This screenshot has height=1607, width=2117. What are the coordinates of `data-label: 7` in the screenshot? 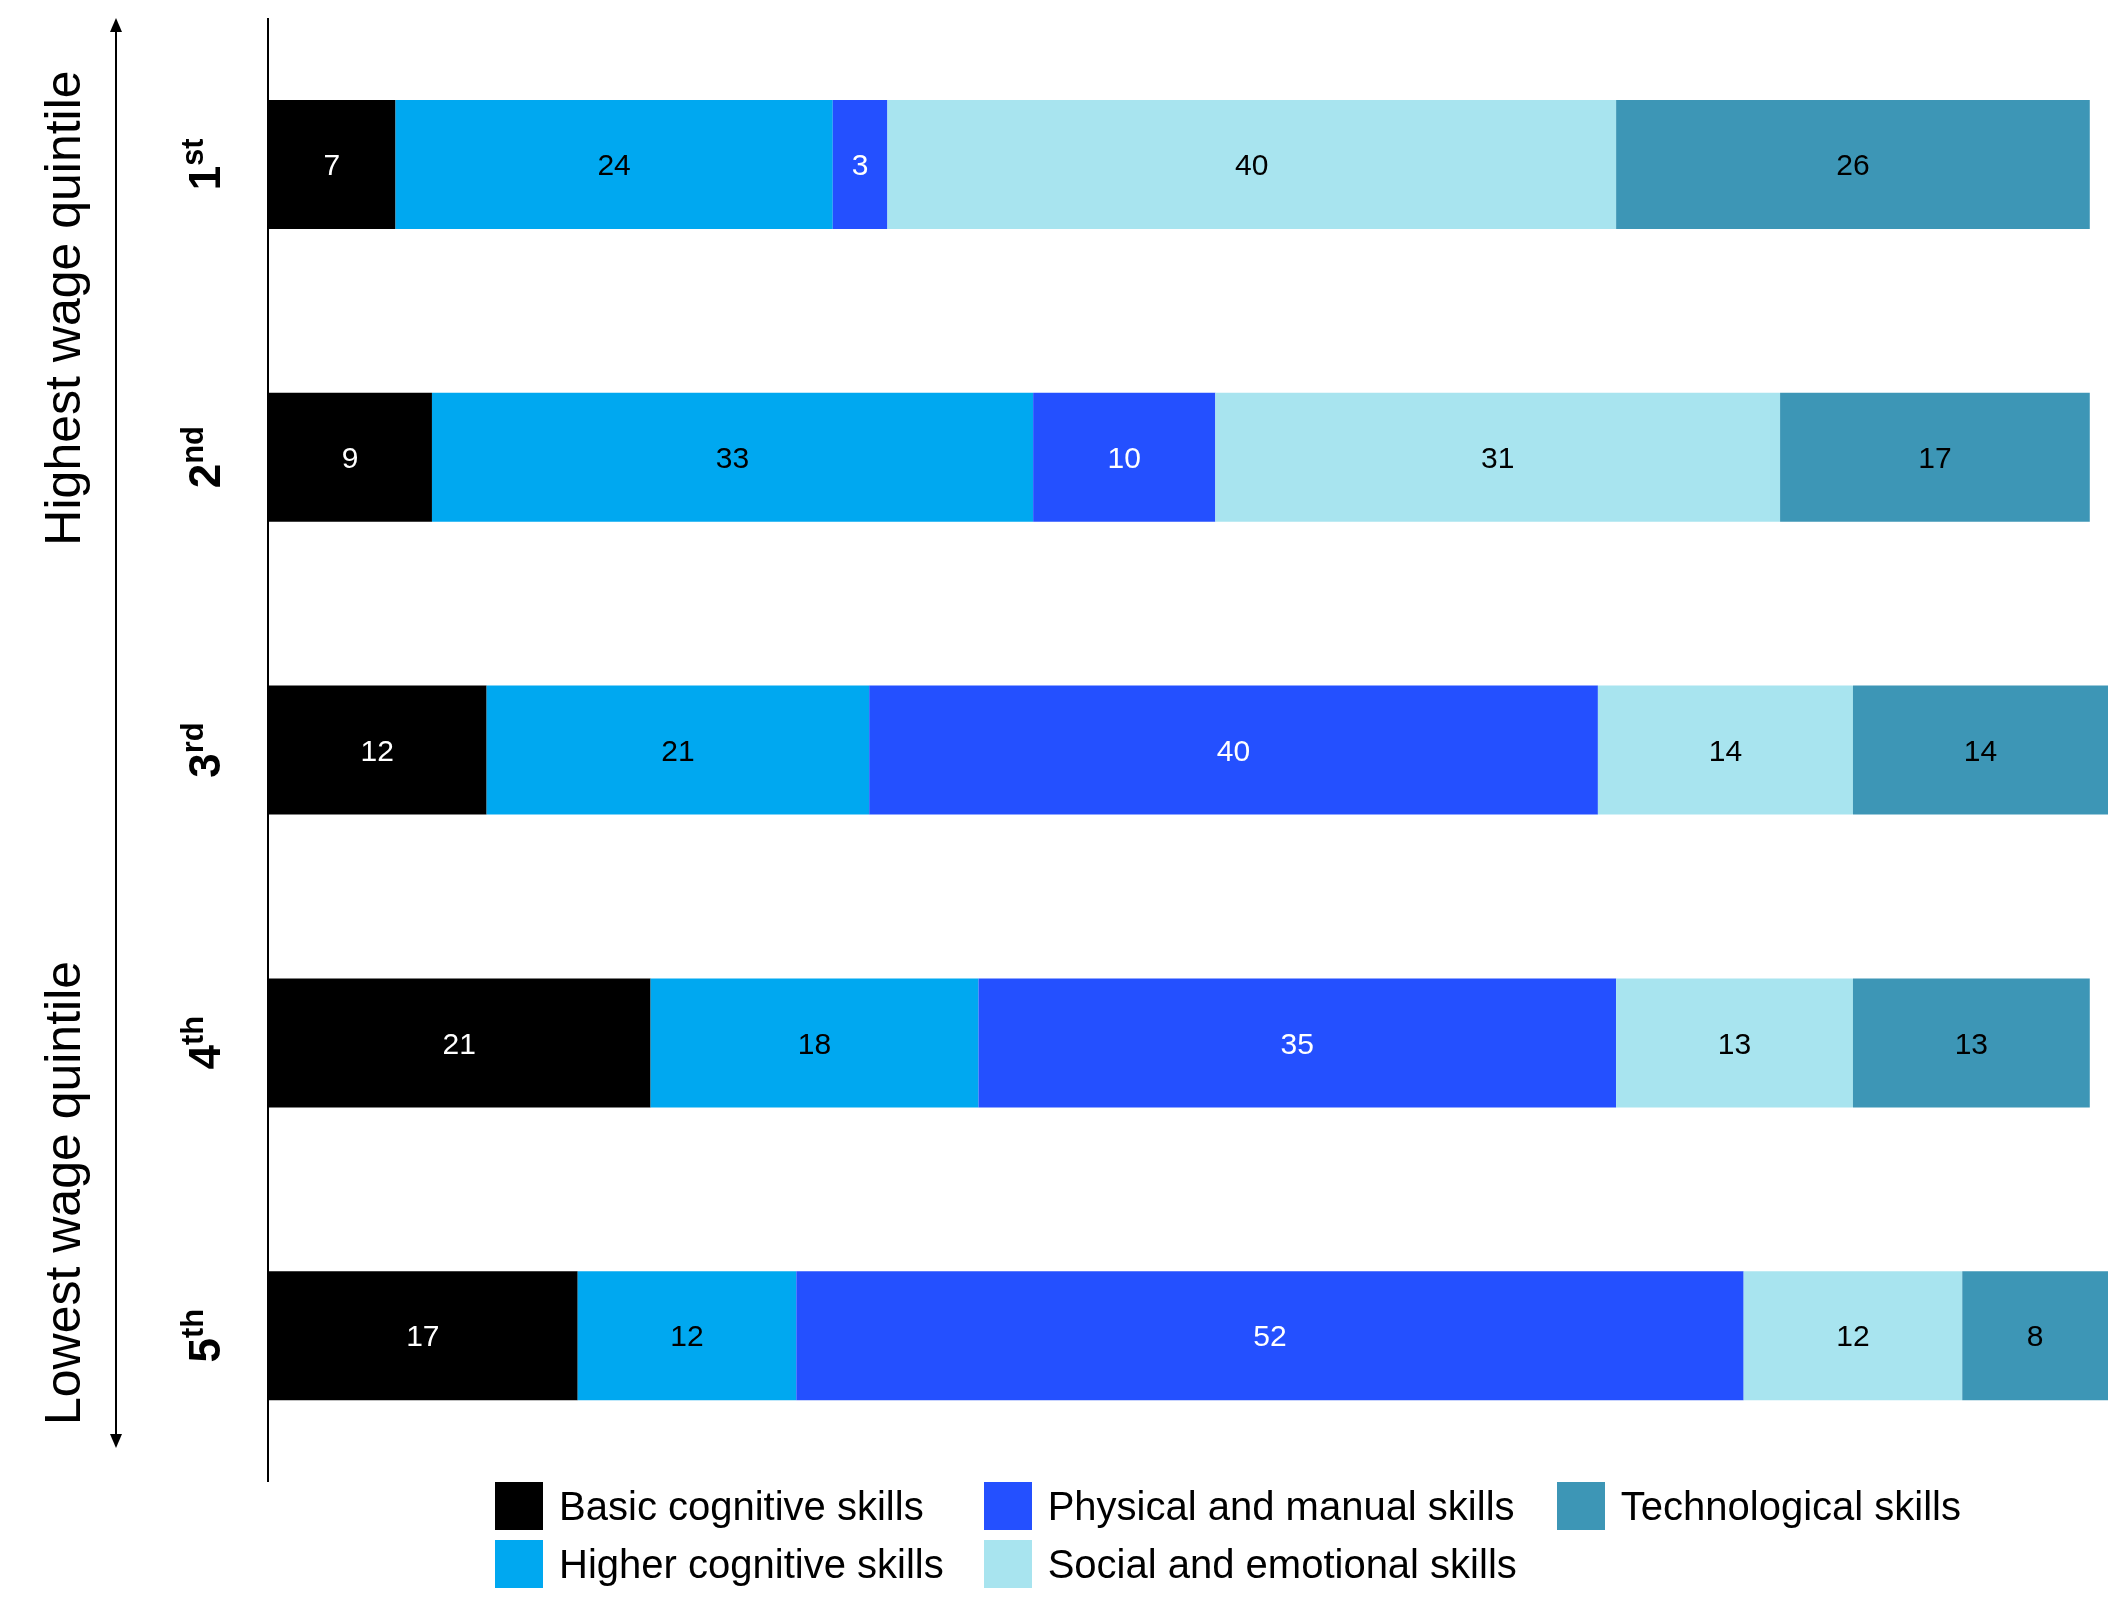 It's located at (332, 165).